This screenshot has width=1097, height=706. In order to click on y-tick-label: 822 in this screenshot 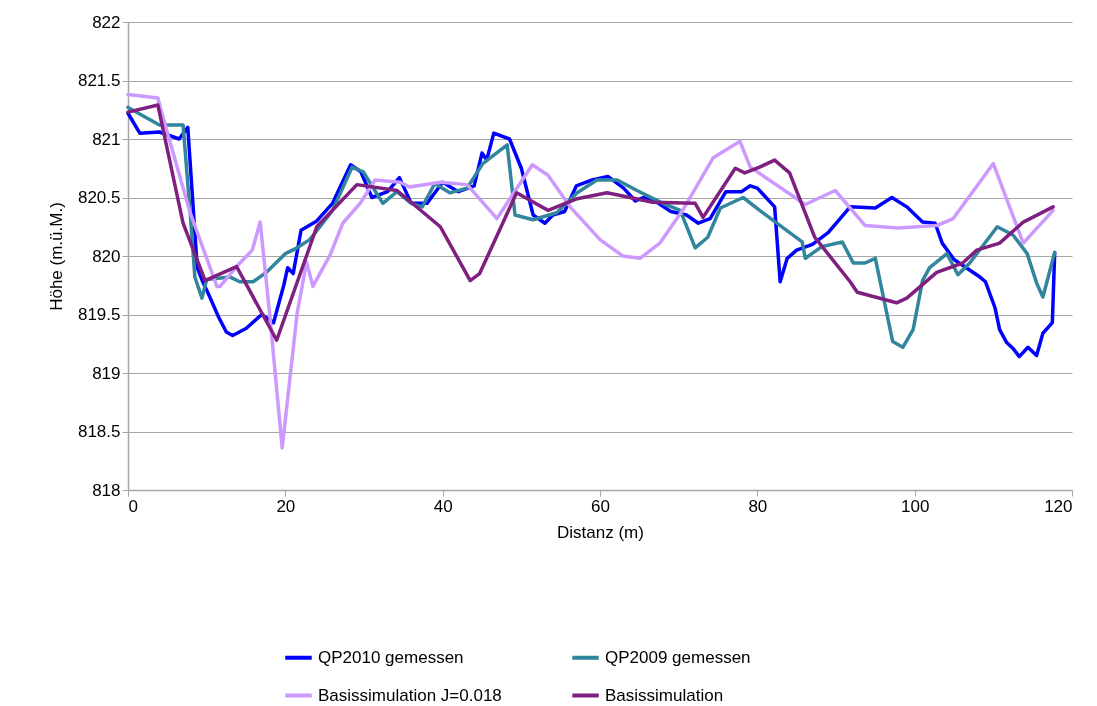, I will do `click(106, 22)`.